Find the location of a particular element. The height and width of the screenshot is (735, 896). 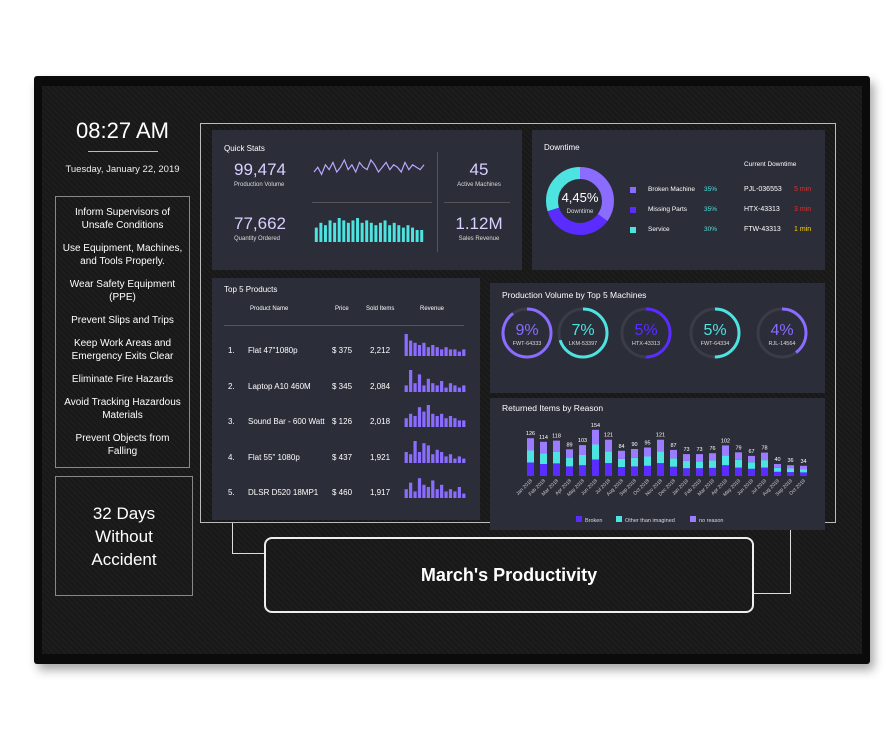

legend-swatch is located at coordinates (633, 190).